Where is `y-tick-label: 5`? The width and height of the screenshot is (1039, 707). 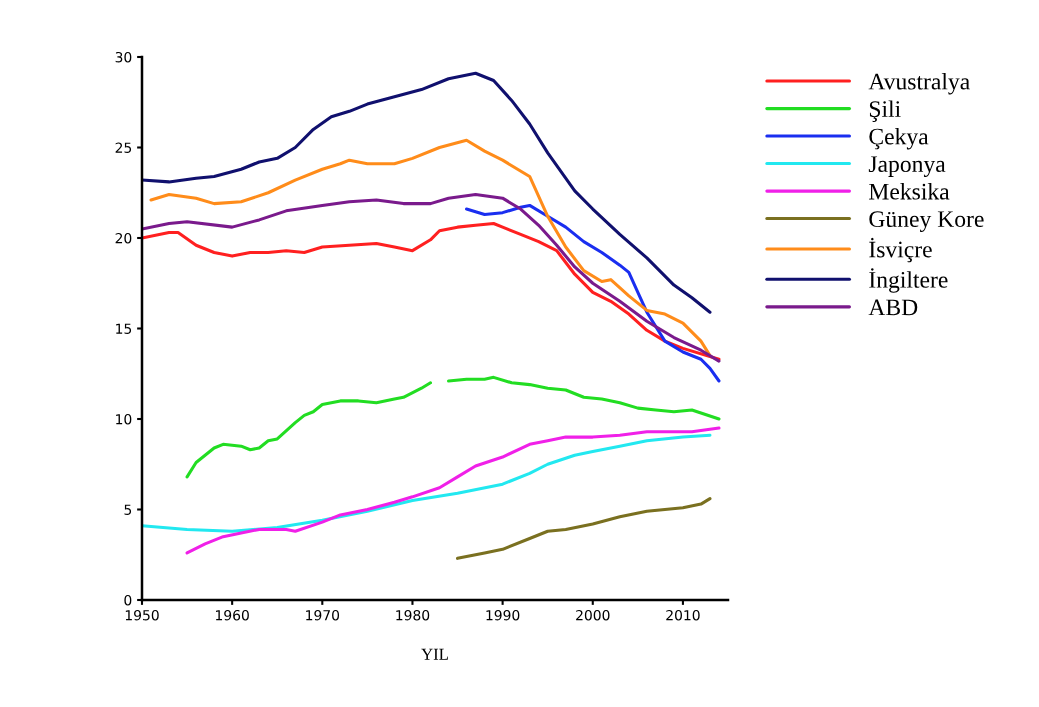
y-tick-label: 5 is located at coordinates (128, 509).